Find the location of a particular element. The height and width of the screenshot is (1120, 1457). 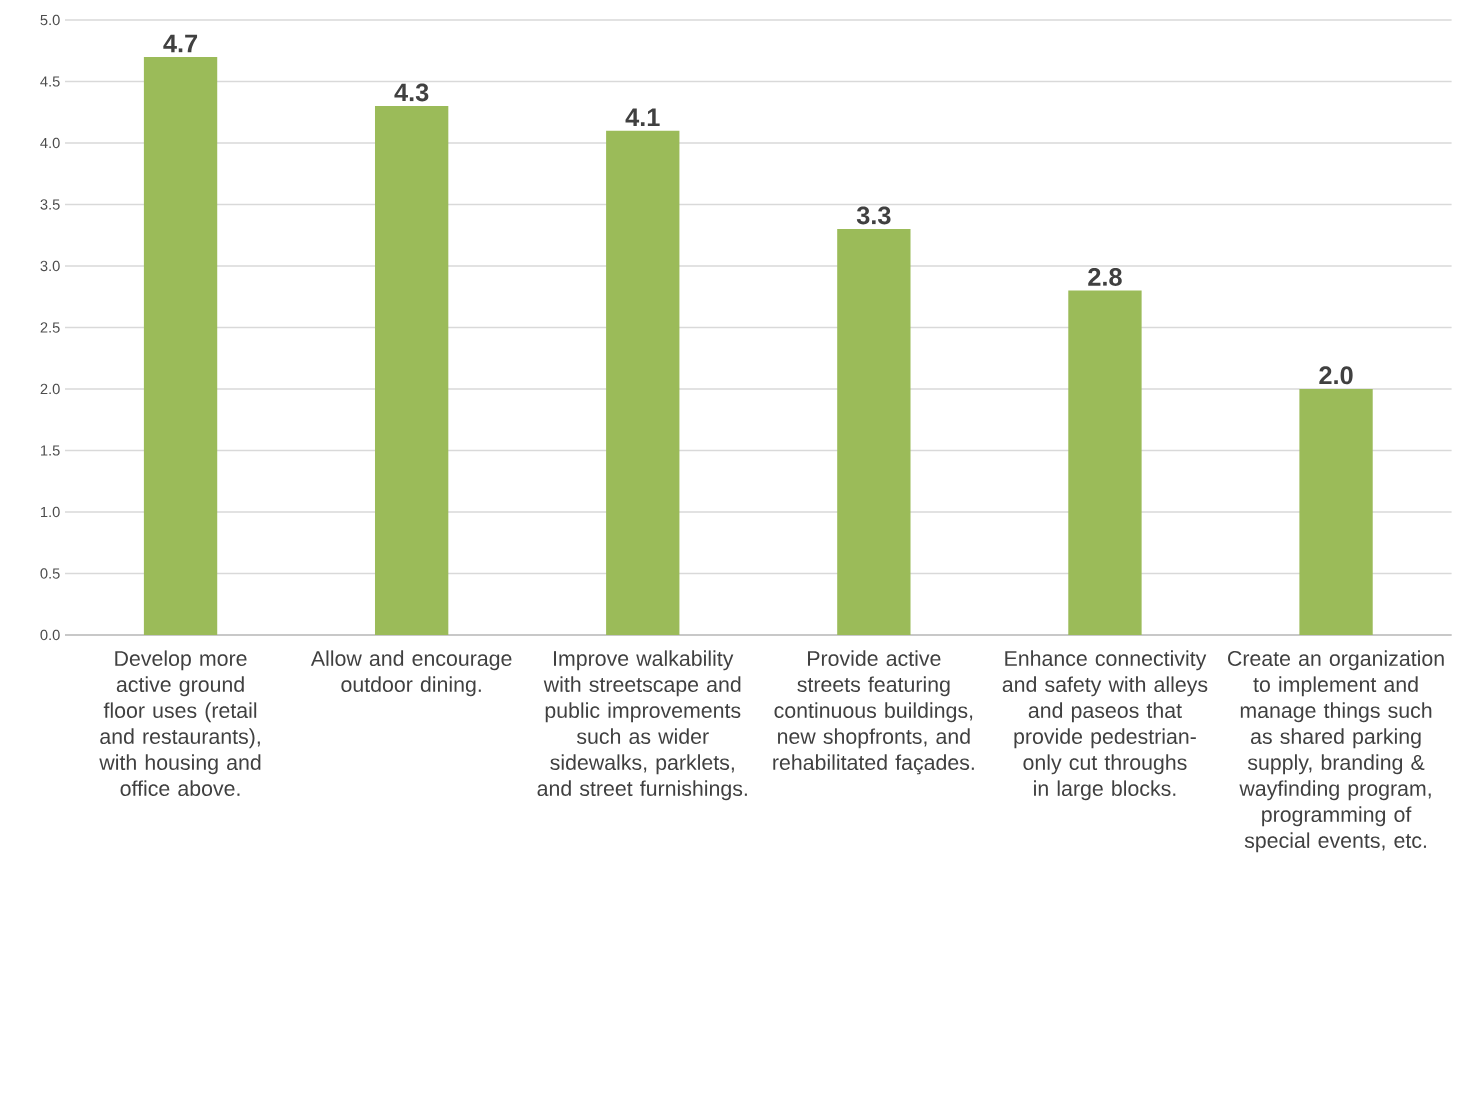

y-tick-label: 4.5 is located at coordinates (50, 81).